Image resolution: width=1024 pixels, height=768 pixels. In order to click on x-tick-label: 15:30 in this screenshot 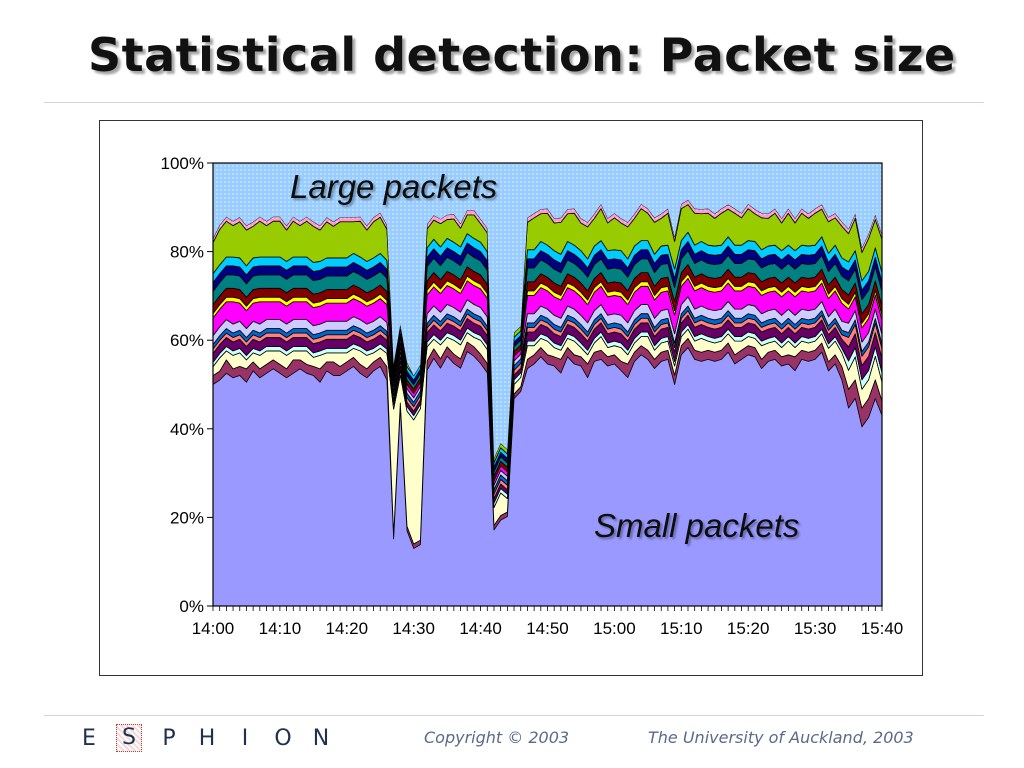, I will do `click(815, 628)`.